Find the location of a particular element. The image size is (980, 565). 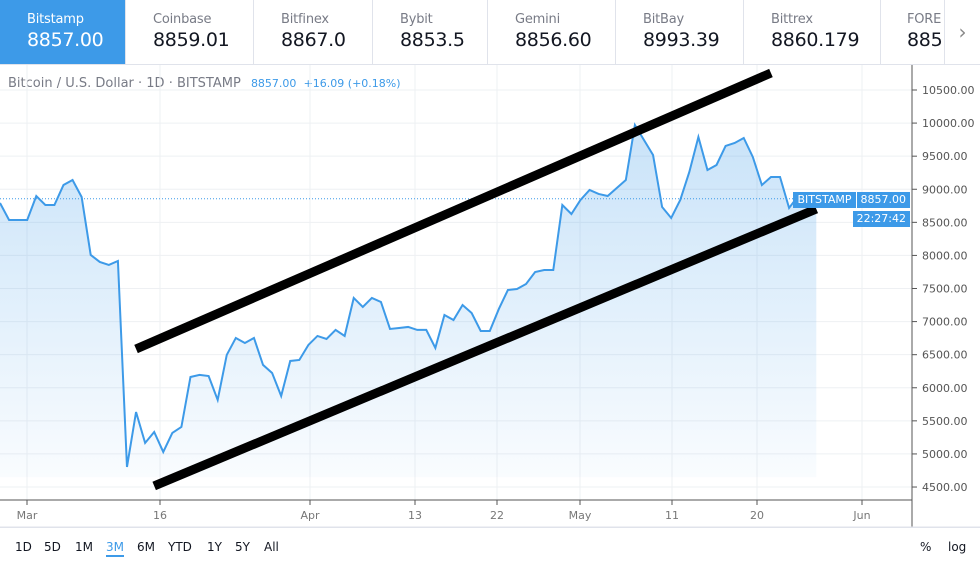

range-1m: 1M is located at coordinates (84, 547).